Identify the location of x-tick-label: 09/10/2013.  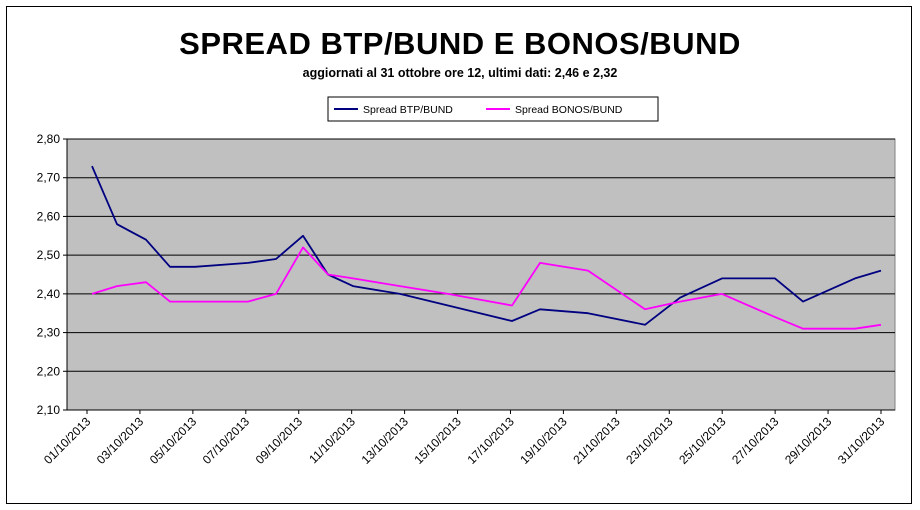
(279, 440).